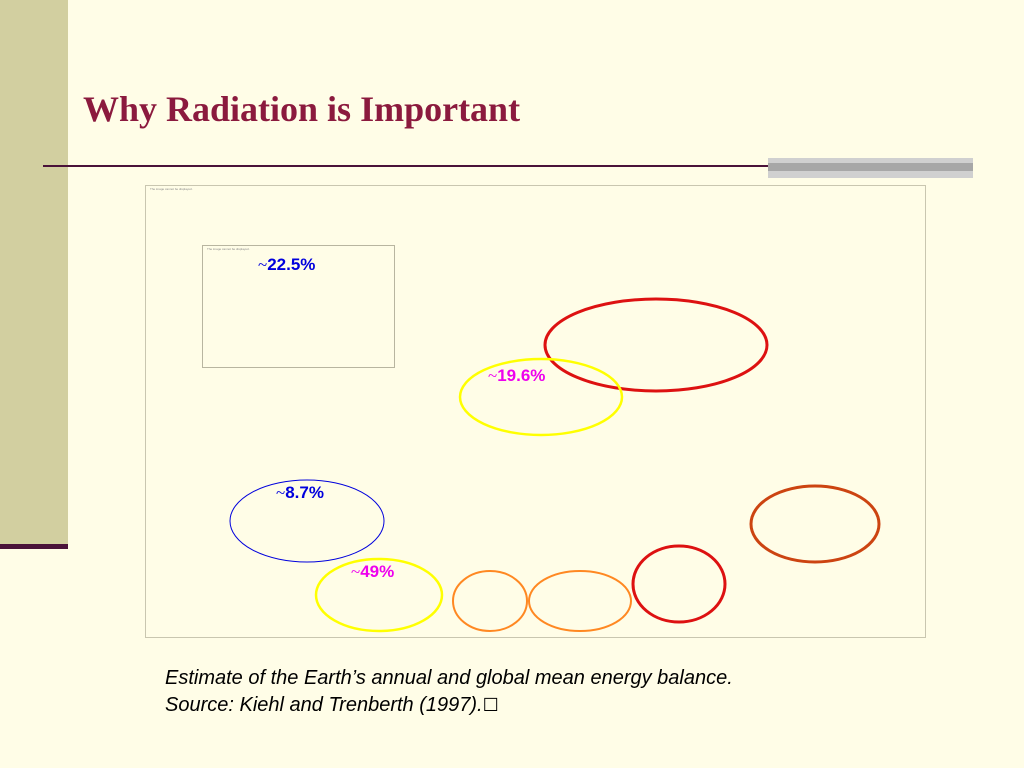 The width and height of the screenshot is (1024, 768). I want to click on yellow-ellipse-middle, so click(541, 397).